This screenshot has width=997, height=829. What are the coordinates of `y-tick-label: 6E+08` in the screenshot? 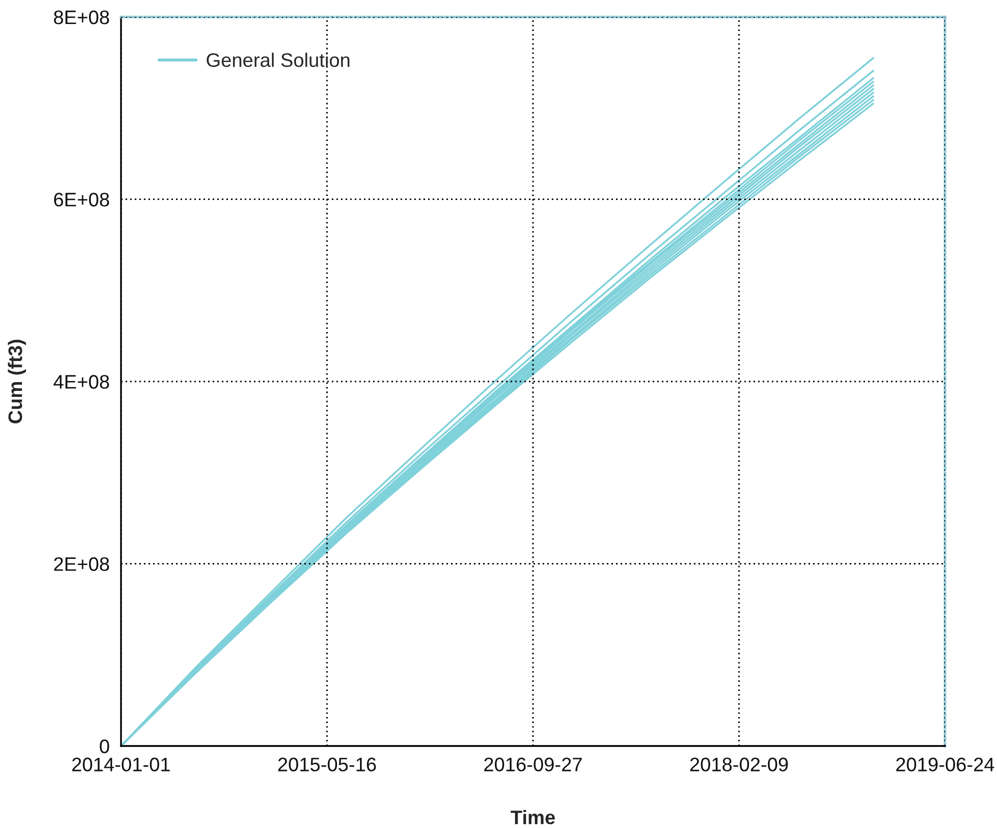 It's located at (82, 199).